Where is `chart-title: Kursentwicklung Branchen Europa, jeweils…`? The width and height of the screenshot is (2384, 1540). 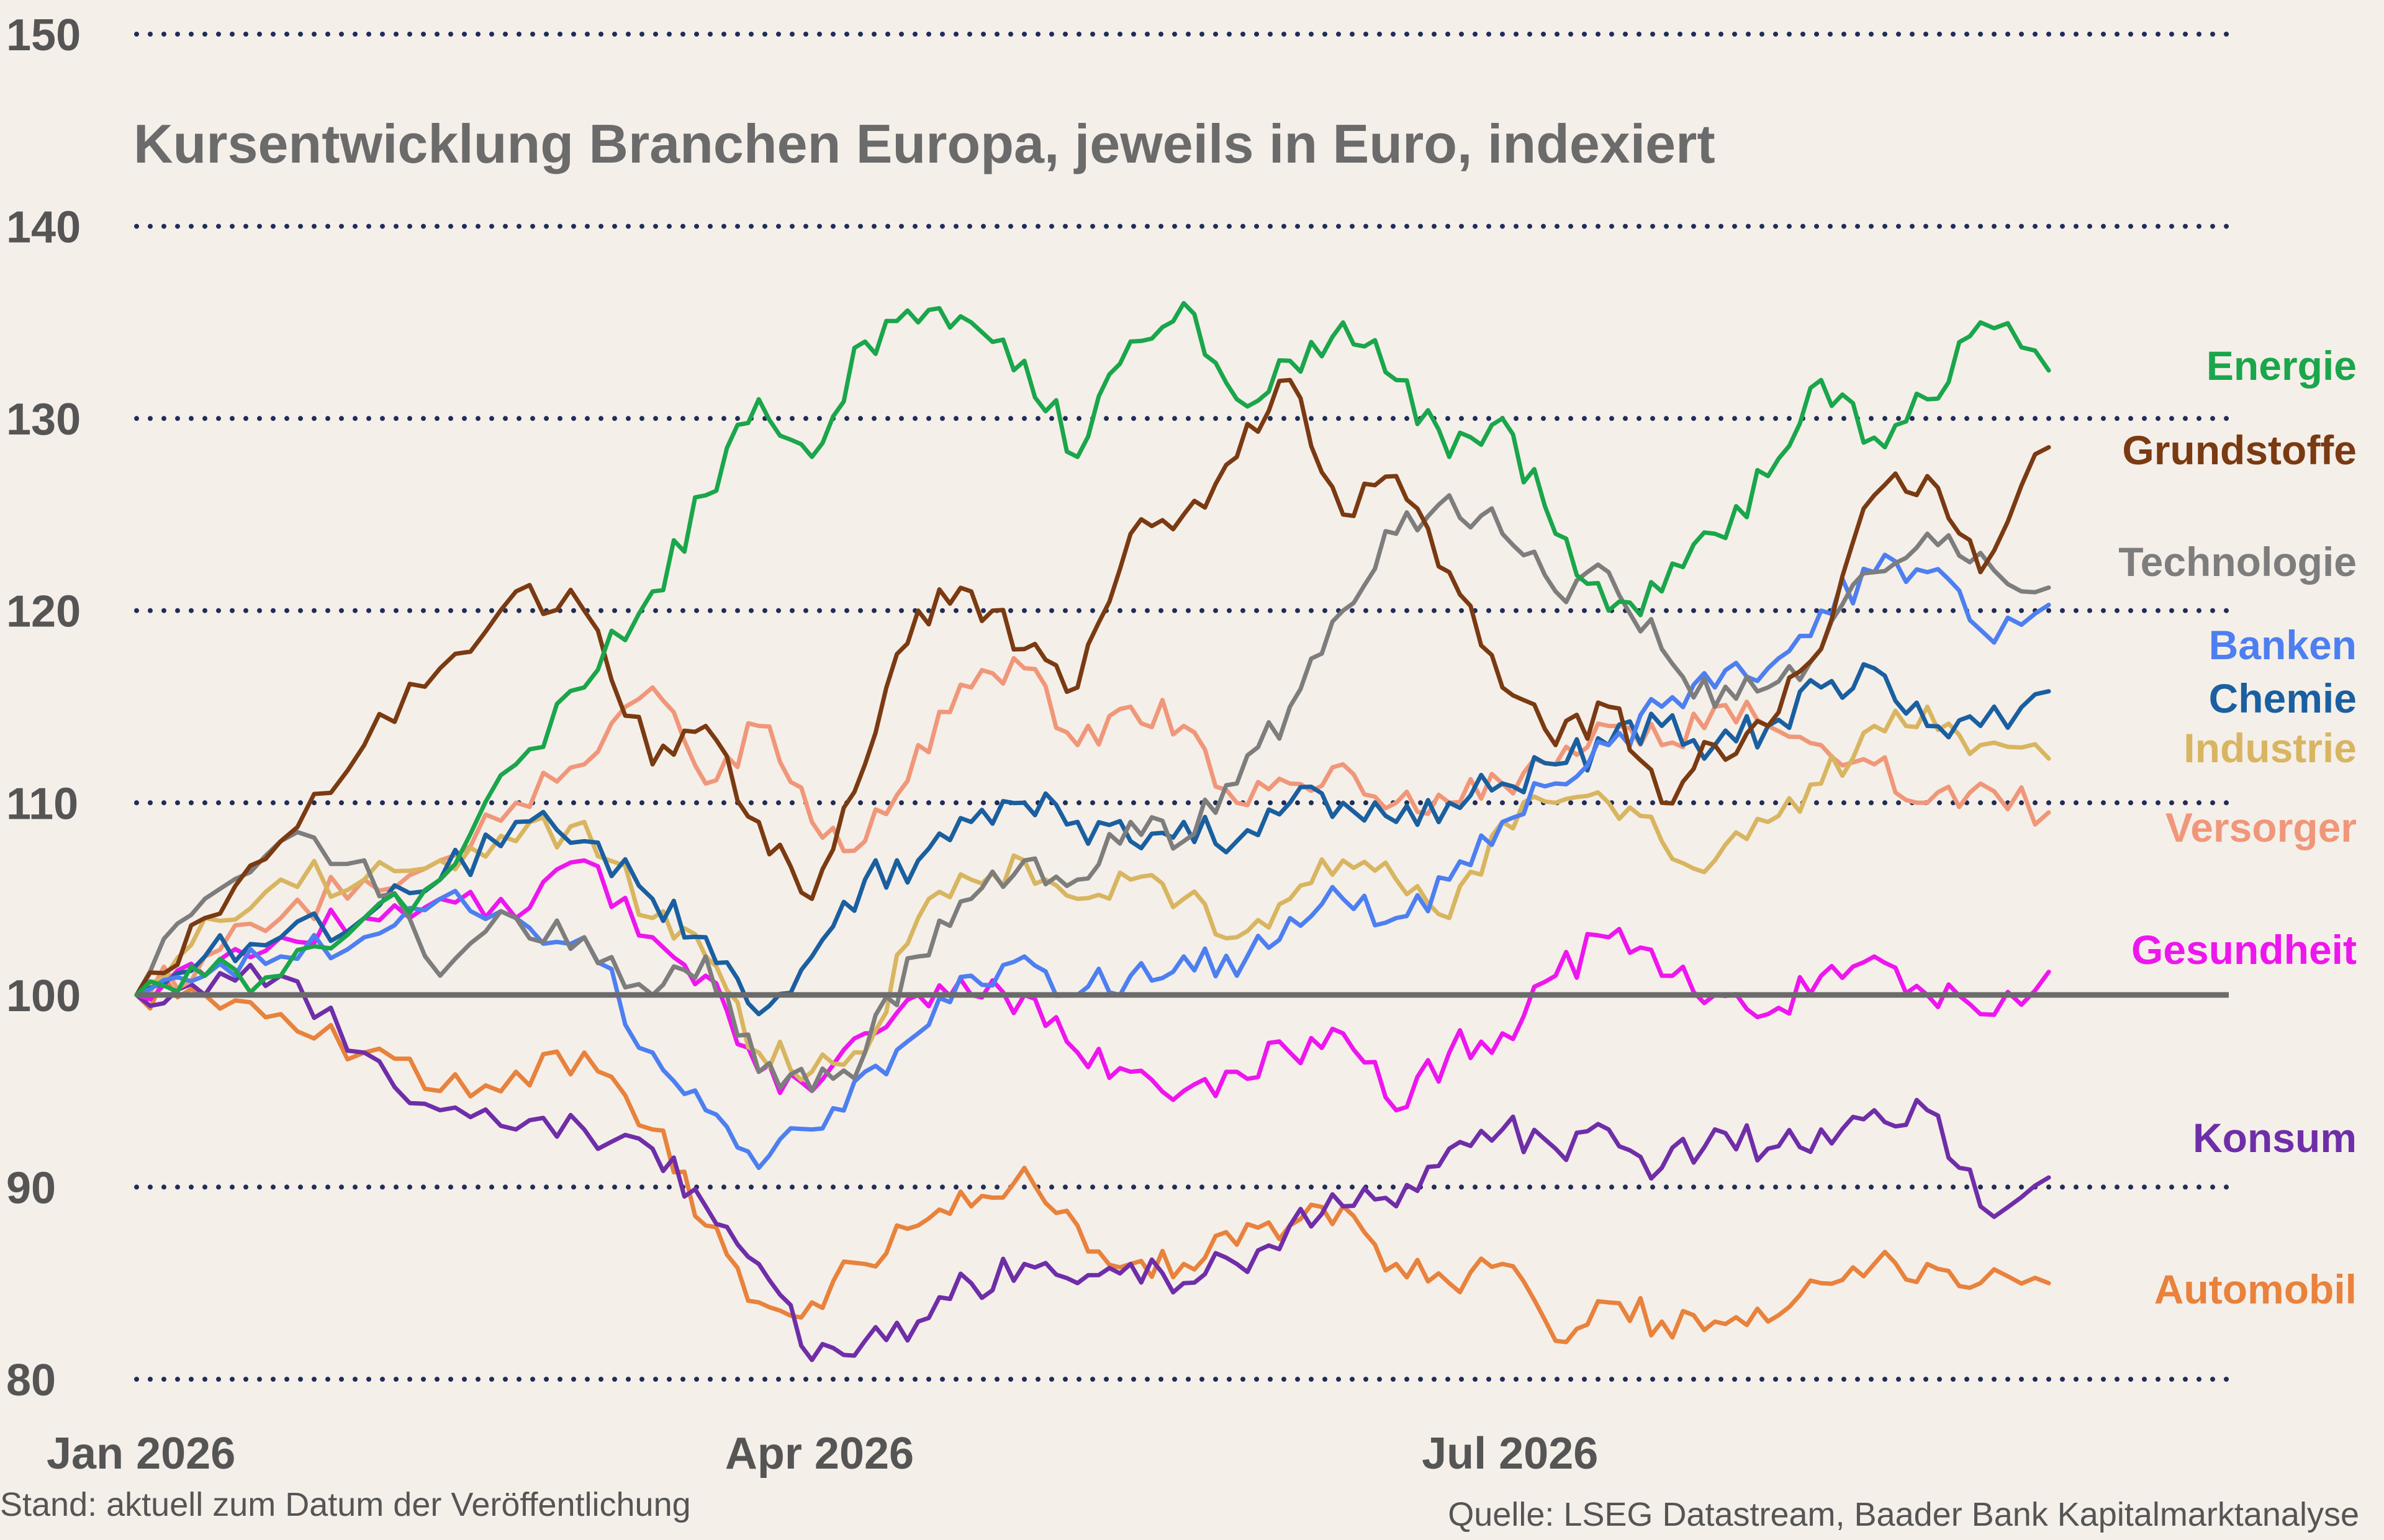 chart-title: Kursentwicklung Branchen Europa, jeweils… is located at coordinates (924, 143).